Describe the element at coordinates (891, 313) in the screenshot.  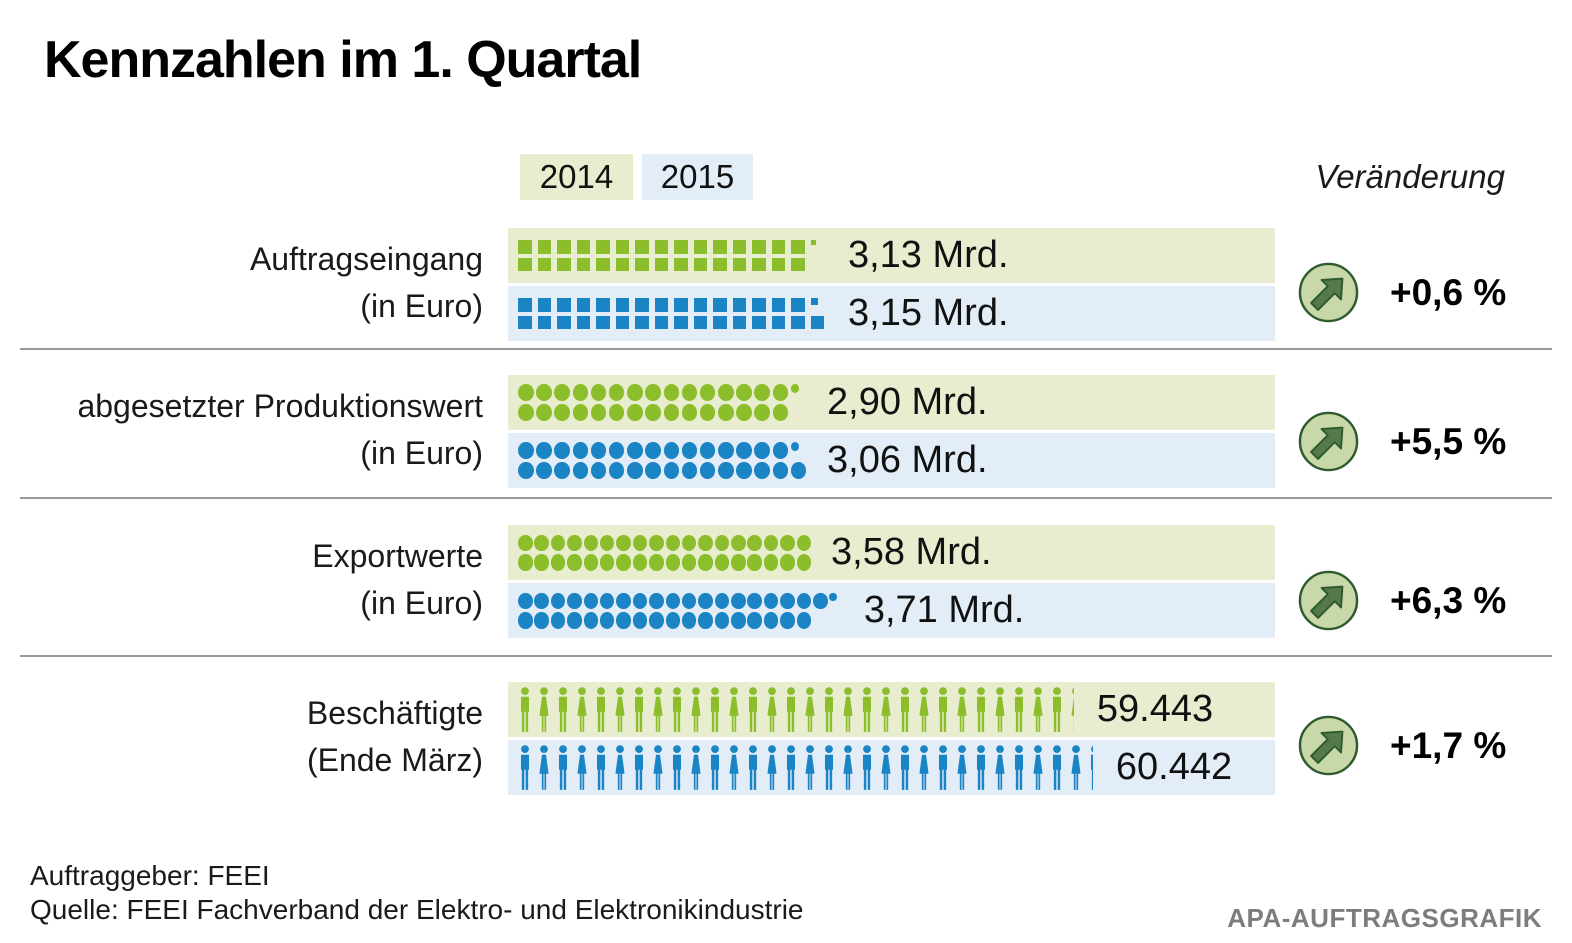
I see `band-2015-auftragseingang: 3,15 Mrd.` at that location.